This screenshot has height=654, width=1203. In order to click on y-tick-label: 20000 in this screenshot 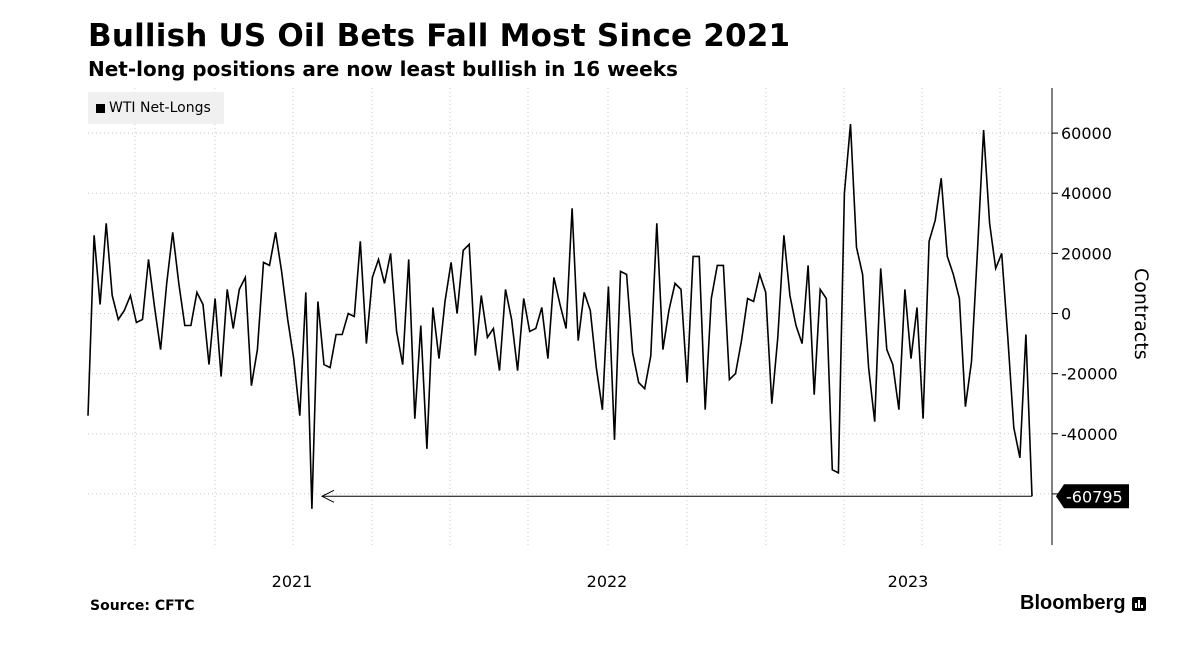, I will do `click(1086, 253)`.